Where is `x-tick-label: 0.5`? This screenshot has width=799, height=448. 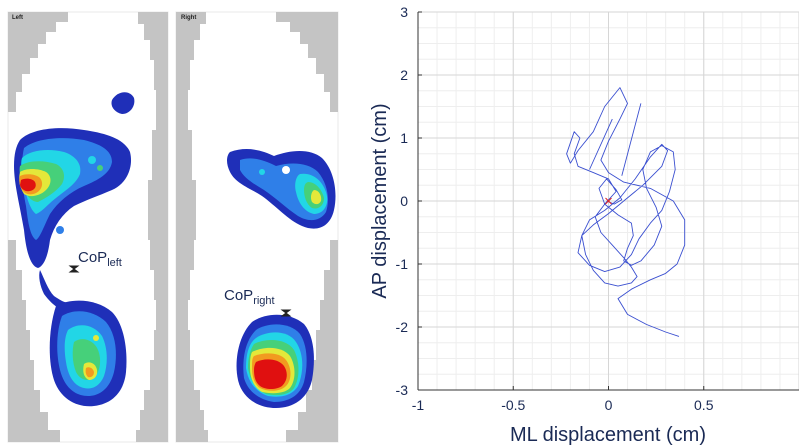
x-tick-label: 0.5 is located at coordinates (704, 405).